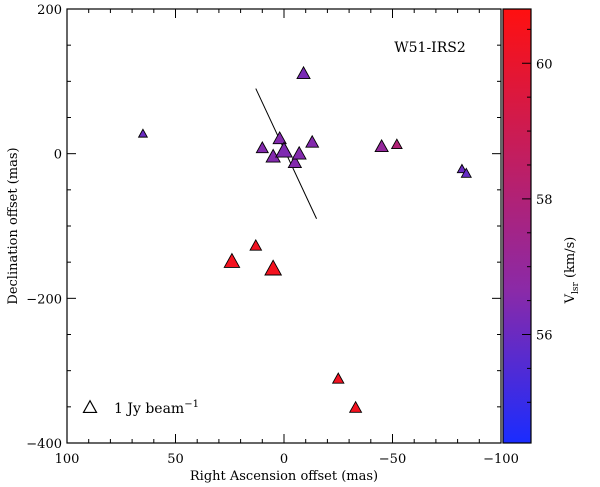 This screenshot has height=487, width=600. I want to click on x-tick-label: −100, so click(501, 459).